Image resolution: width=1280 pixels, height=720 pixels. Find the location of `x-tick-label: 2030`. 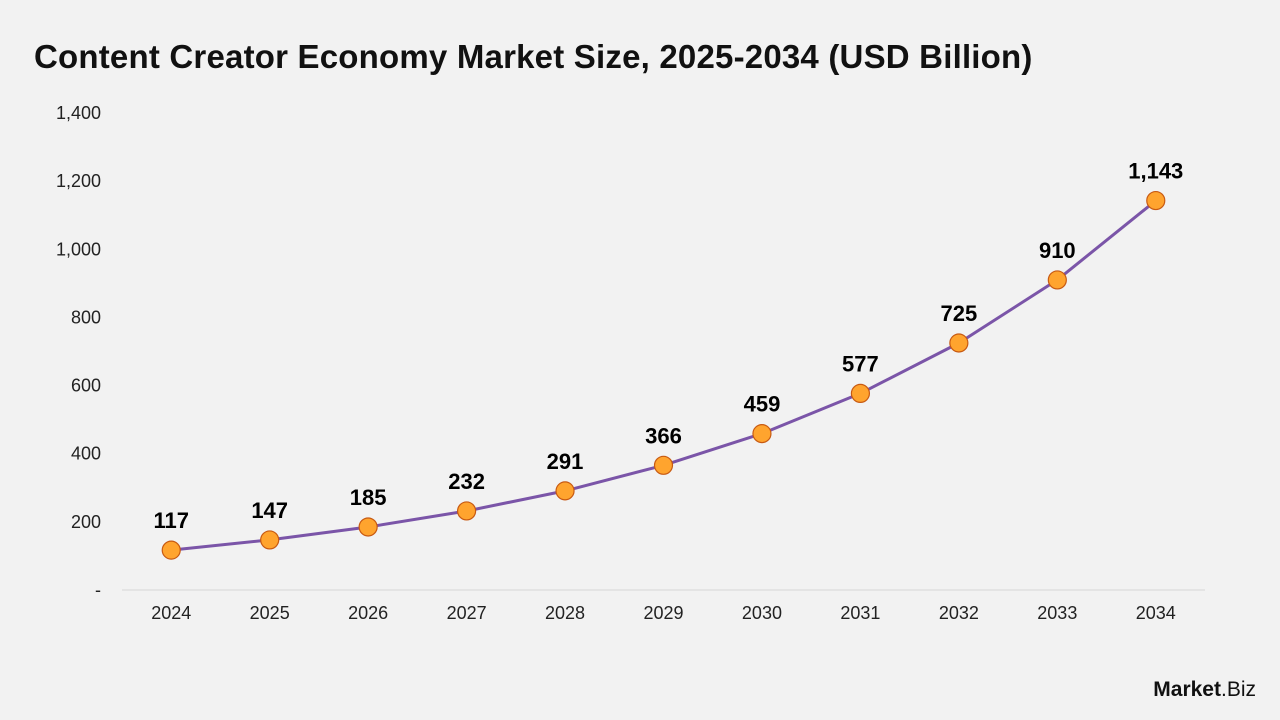

x-tick-label: 2030 is located at coordinates (762, 613).